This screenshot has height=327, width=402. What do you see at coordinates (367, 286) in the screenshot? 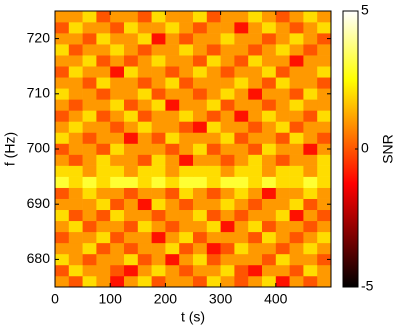
I see `colorbar-tick-label: -5` at bounding box center [367, 286].